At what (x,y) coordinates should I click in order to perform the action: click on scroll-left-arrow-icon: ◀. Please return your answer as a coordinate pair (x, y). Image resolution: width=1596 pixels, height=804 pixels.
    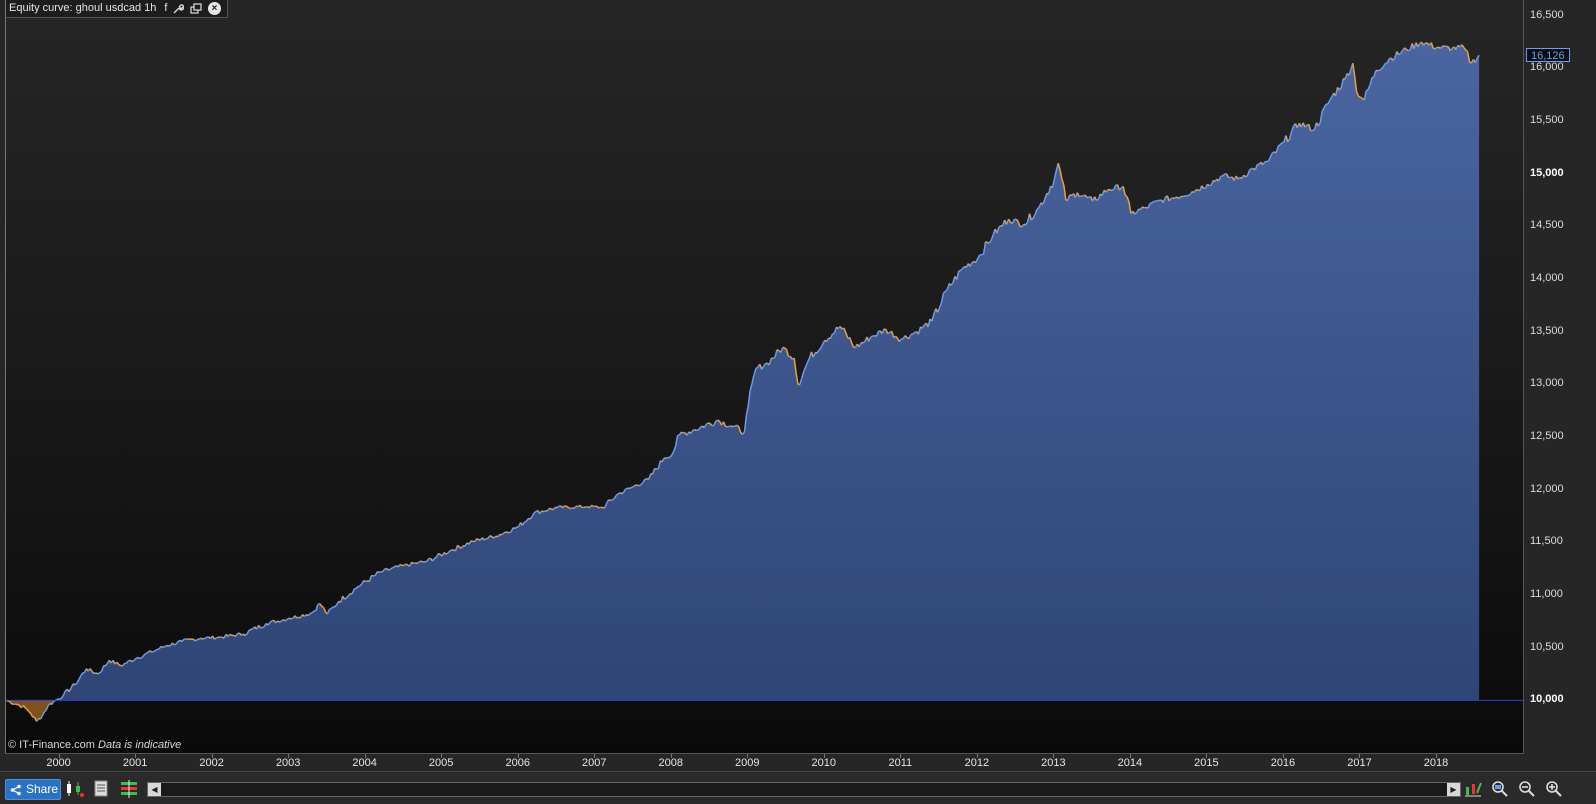
    Looking at the image, I should click on (154, 789).